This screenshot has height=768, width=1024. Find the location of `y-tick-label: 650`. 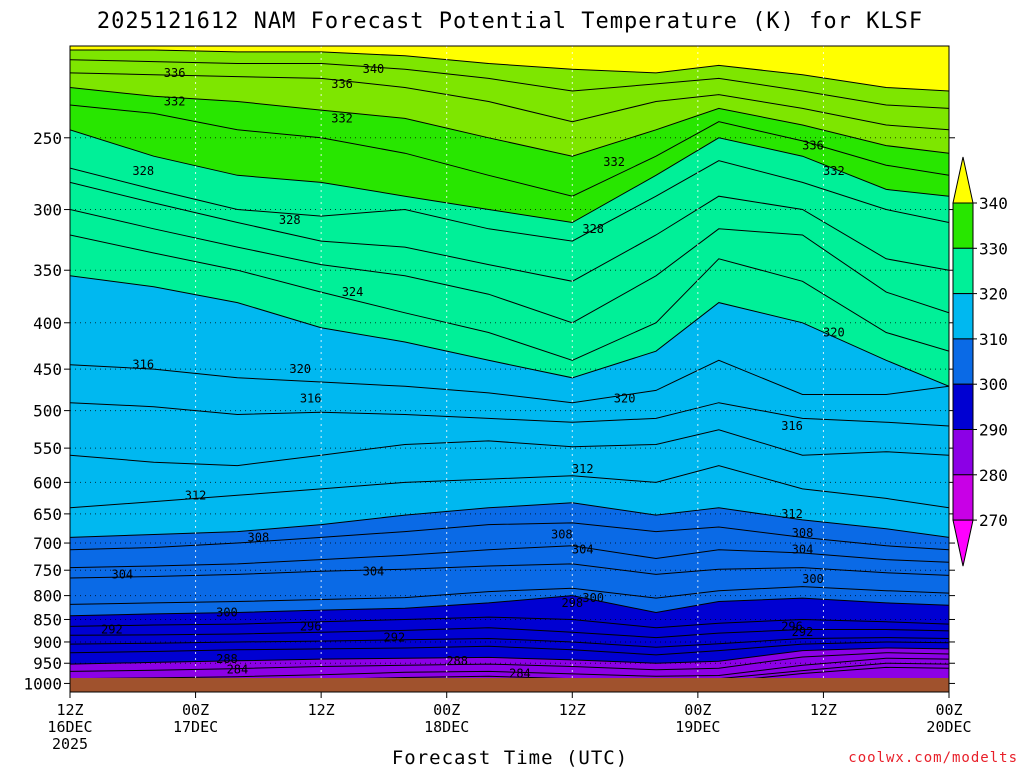

y-tick-label: 650 is located at coordinates (47, 514).